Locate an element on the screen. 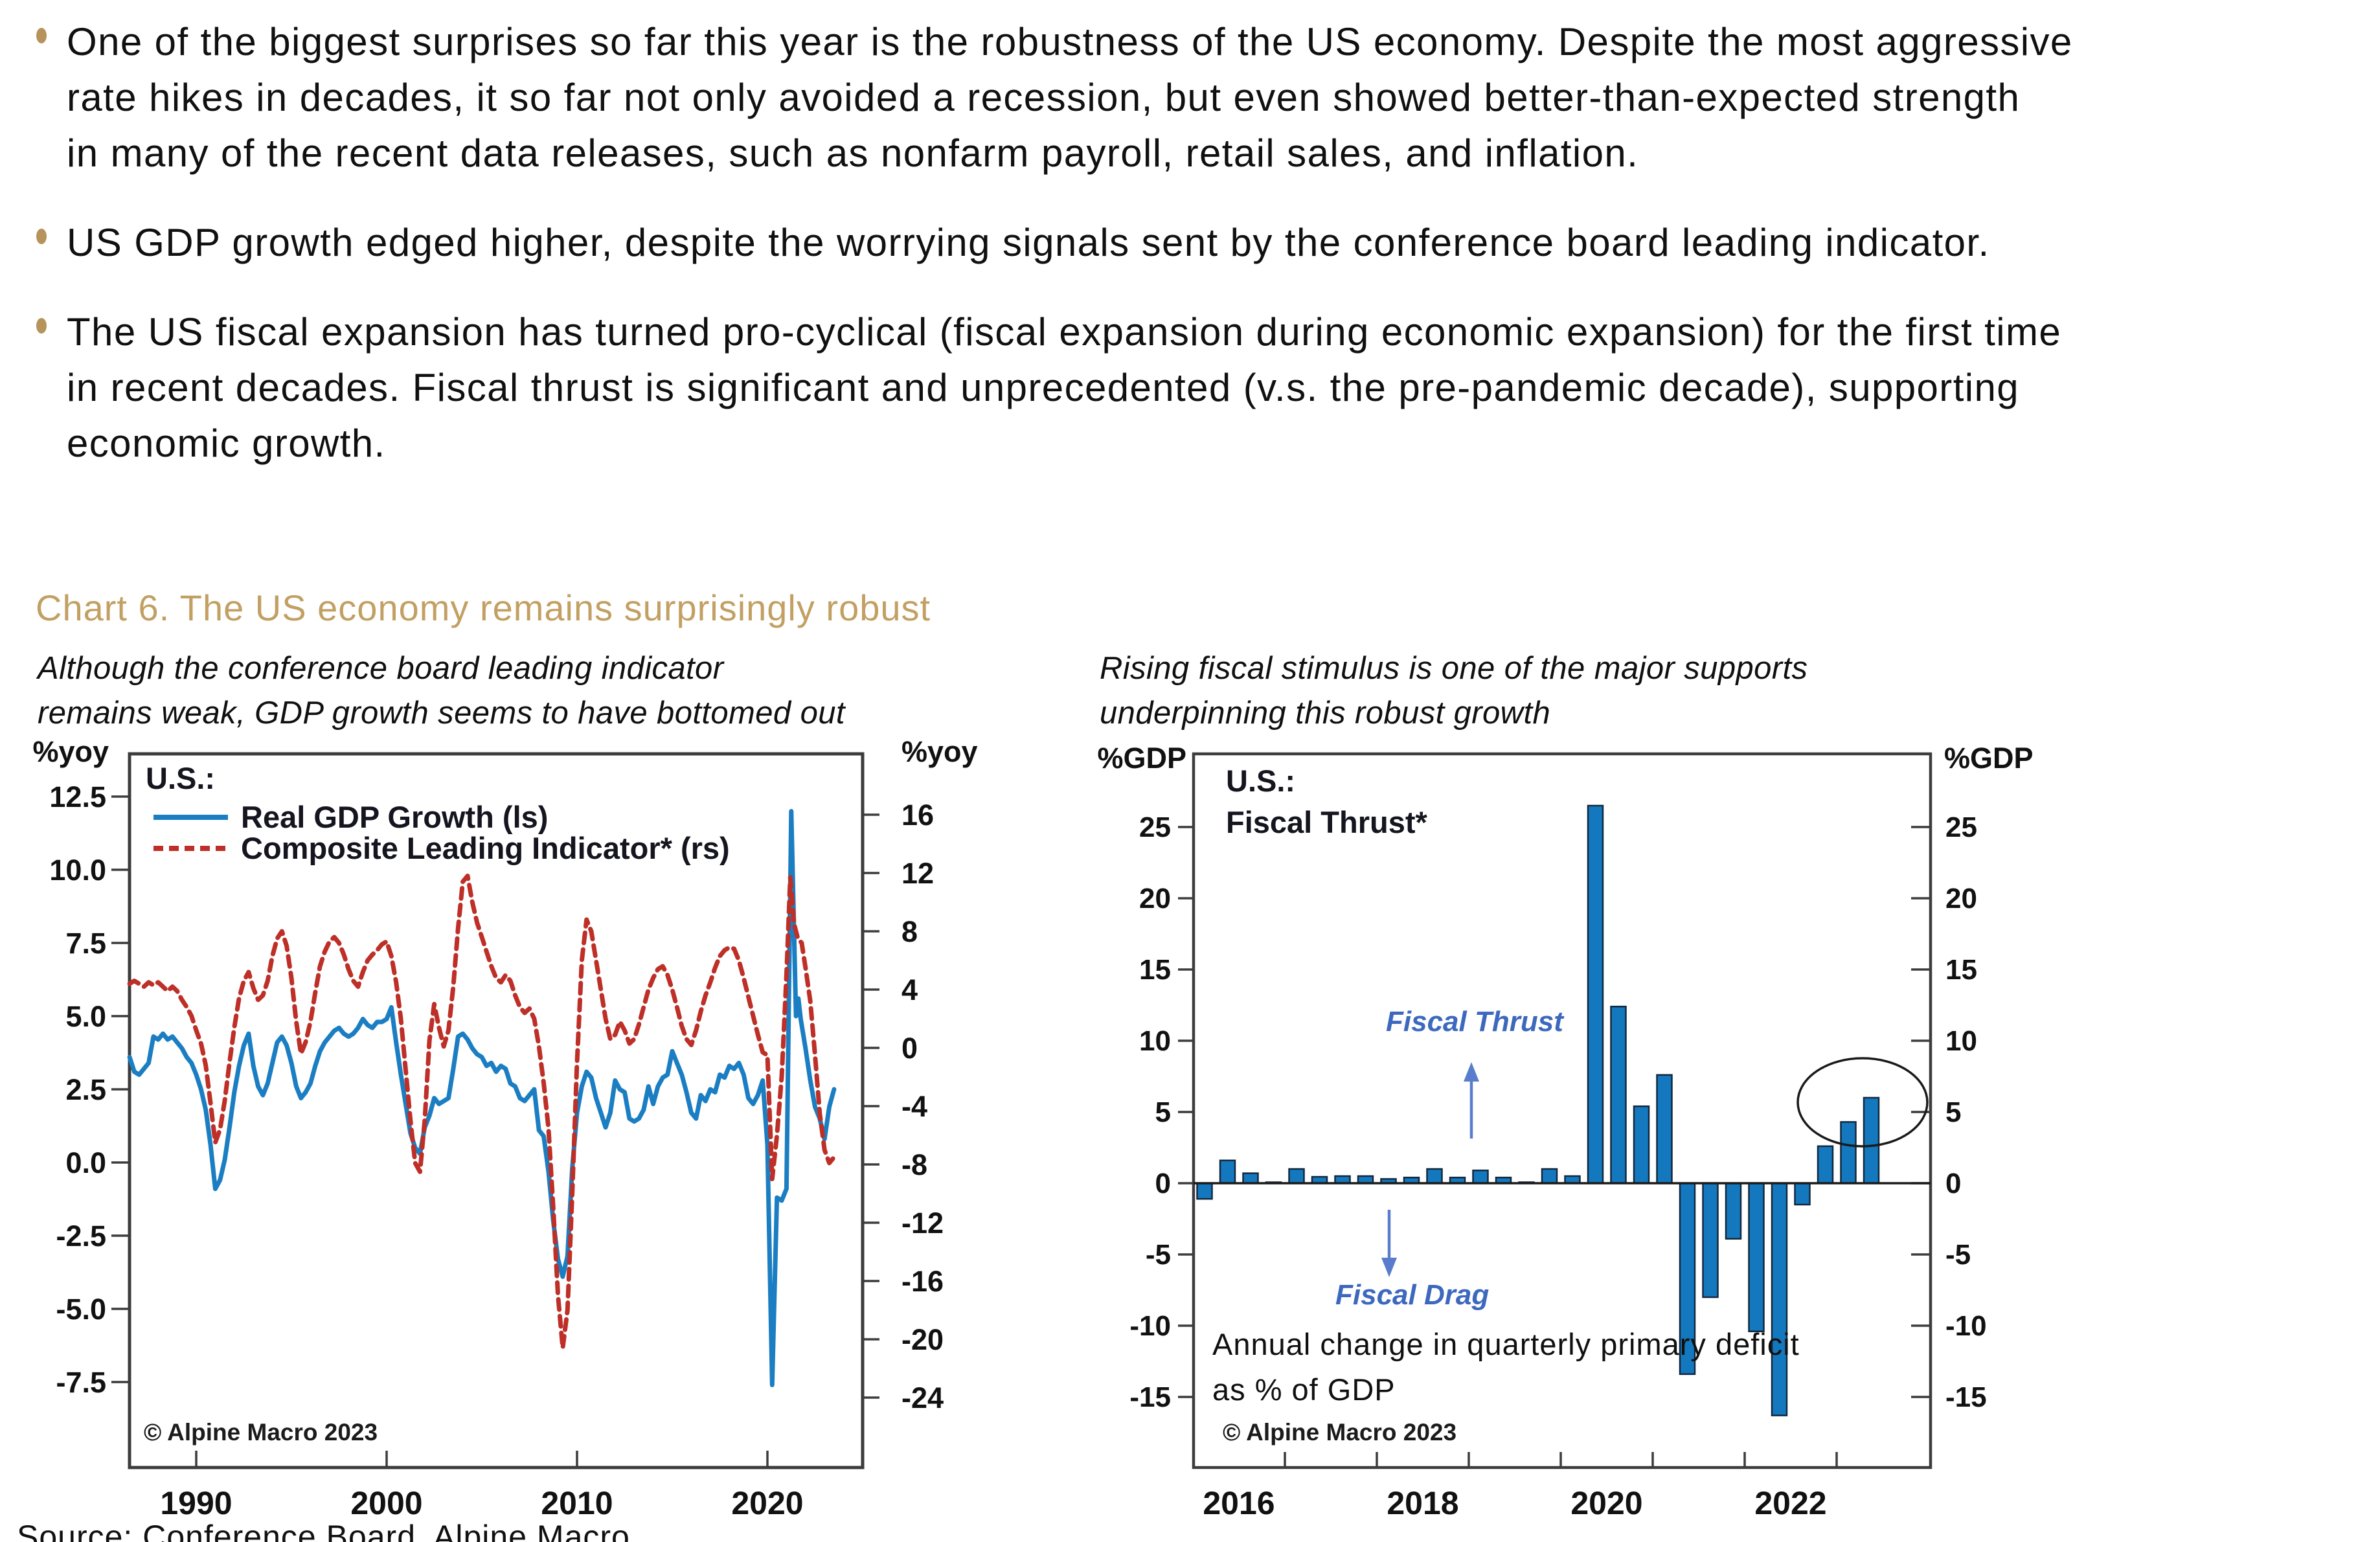 This screenshot has width=2380, height=1542. svg-text: -12 is located at coordinates (923, 1224).